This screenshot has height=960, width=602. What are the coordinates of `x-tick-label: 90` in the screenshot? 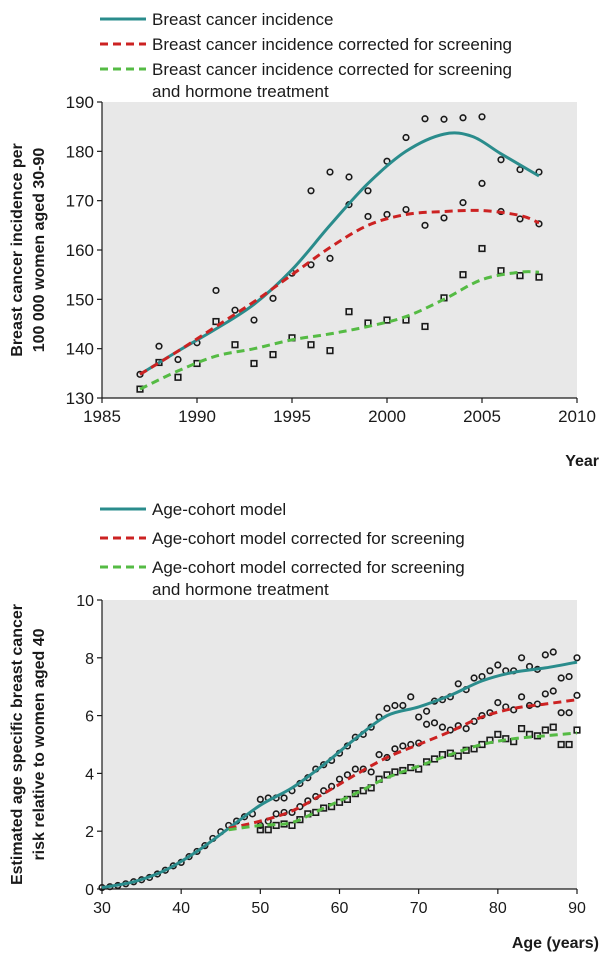 It's located at (577, 908).